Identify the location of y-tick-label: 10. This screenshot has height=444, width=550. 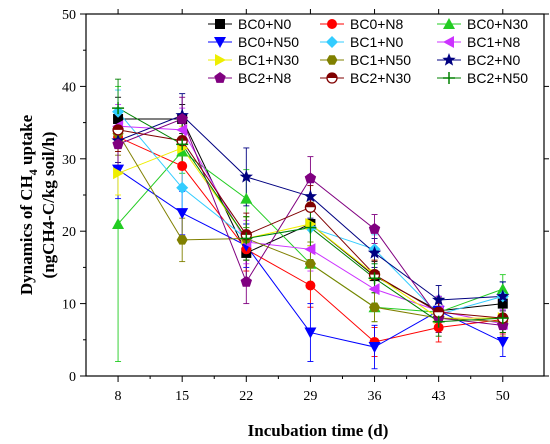
(69, 305).